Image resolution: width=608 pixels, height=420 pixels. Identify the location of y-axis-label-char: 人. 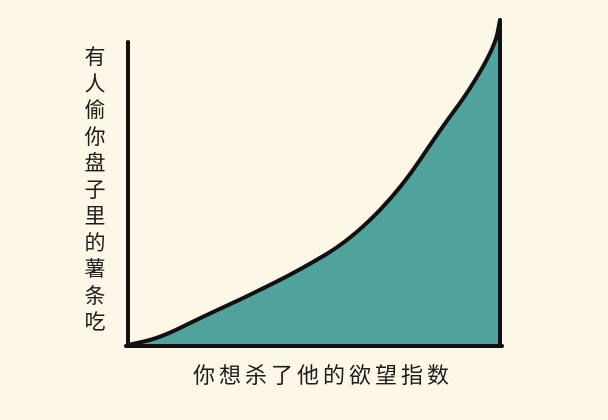
(95, 83).